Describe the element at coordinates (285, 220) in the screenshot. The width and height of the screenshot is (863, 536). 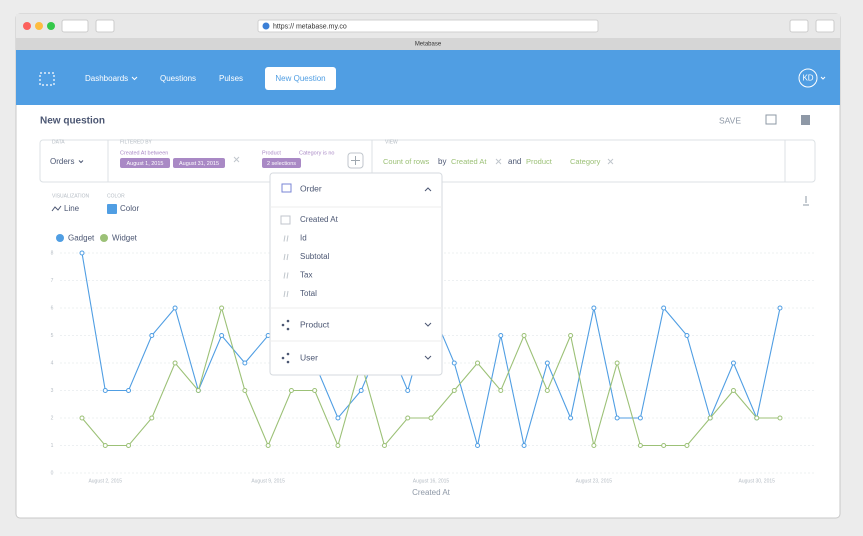
I see `calendar-icon` at that location.